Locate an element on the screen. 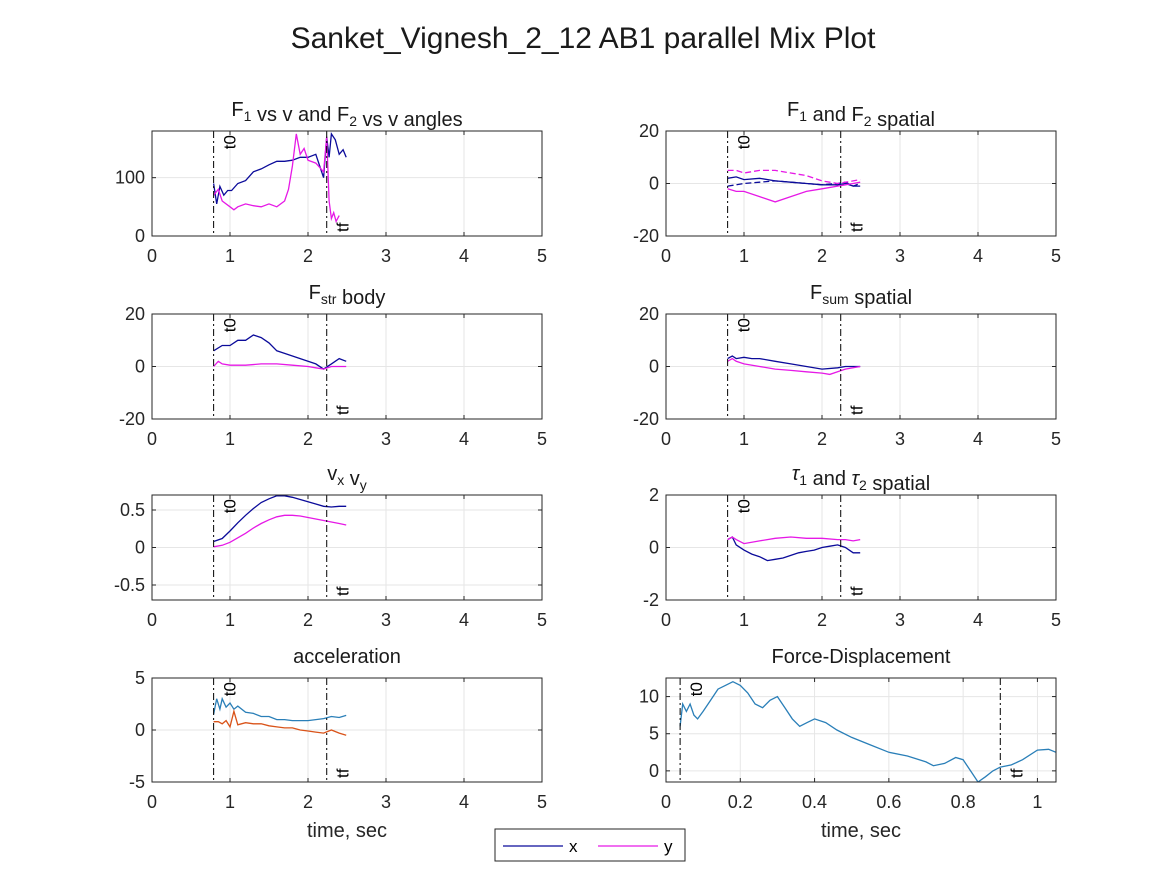 This screenshot has height=875, width=1167. y-tick-label: -2 is located at coordinates (651, 600).